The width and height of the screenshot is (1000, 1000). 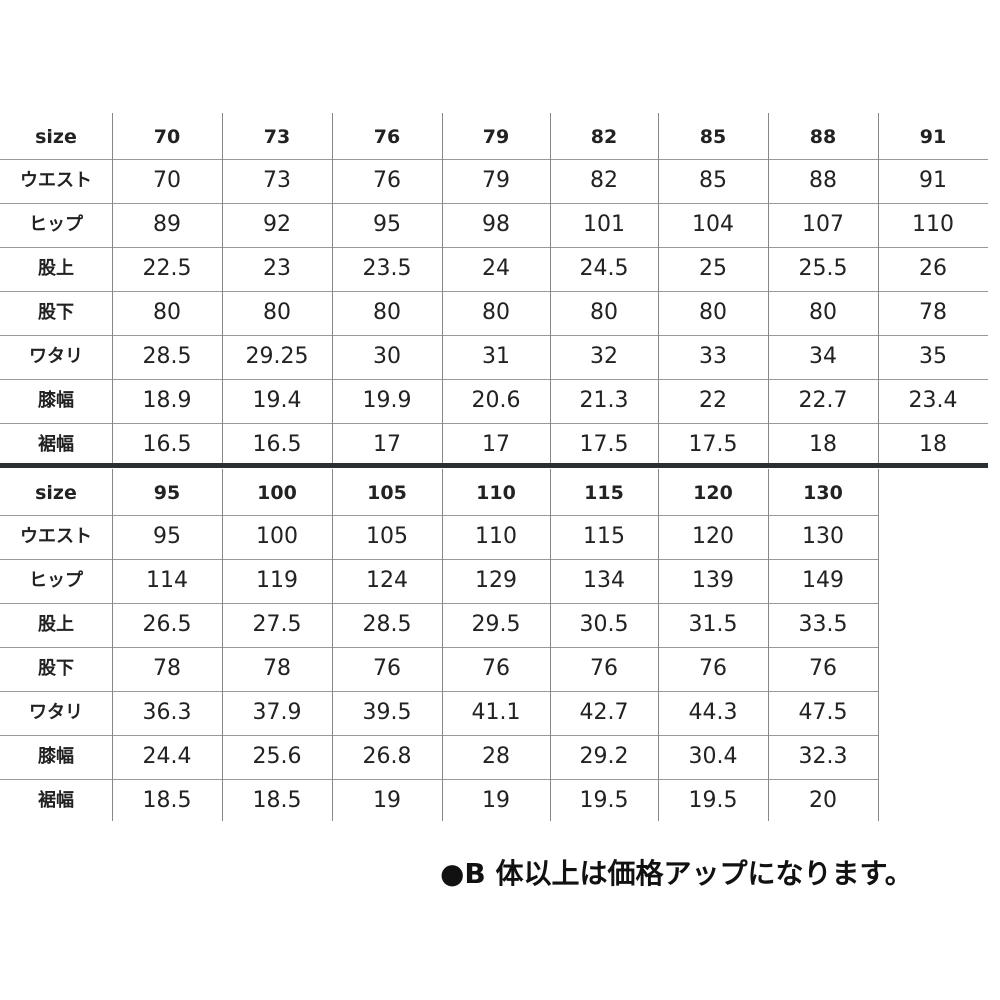 I want to click on header-label: size, so click(x=56, y=493).